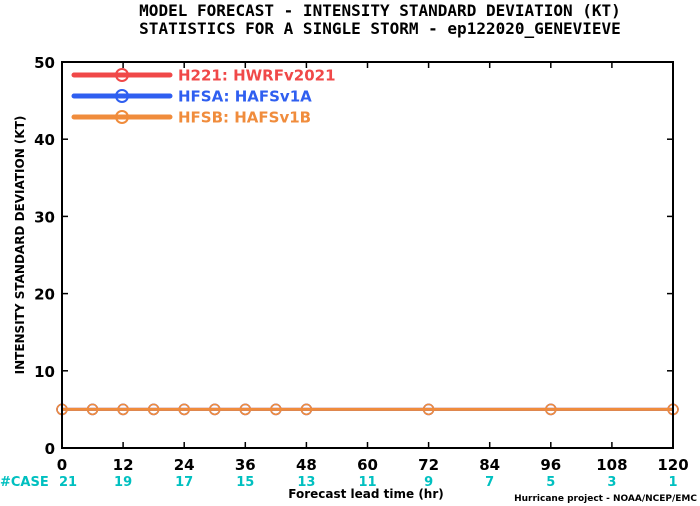  Describe the element at coordinates (244, 118) in the screenshot. I see `legend-entry-label: HFSB: HAFSv1B` at that location.